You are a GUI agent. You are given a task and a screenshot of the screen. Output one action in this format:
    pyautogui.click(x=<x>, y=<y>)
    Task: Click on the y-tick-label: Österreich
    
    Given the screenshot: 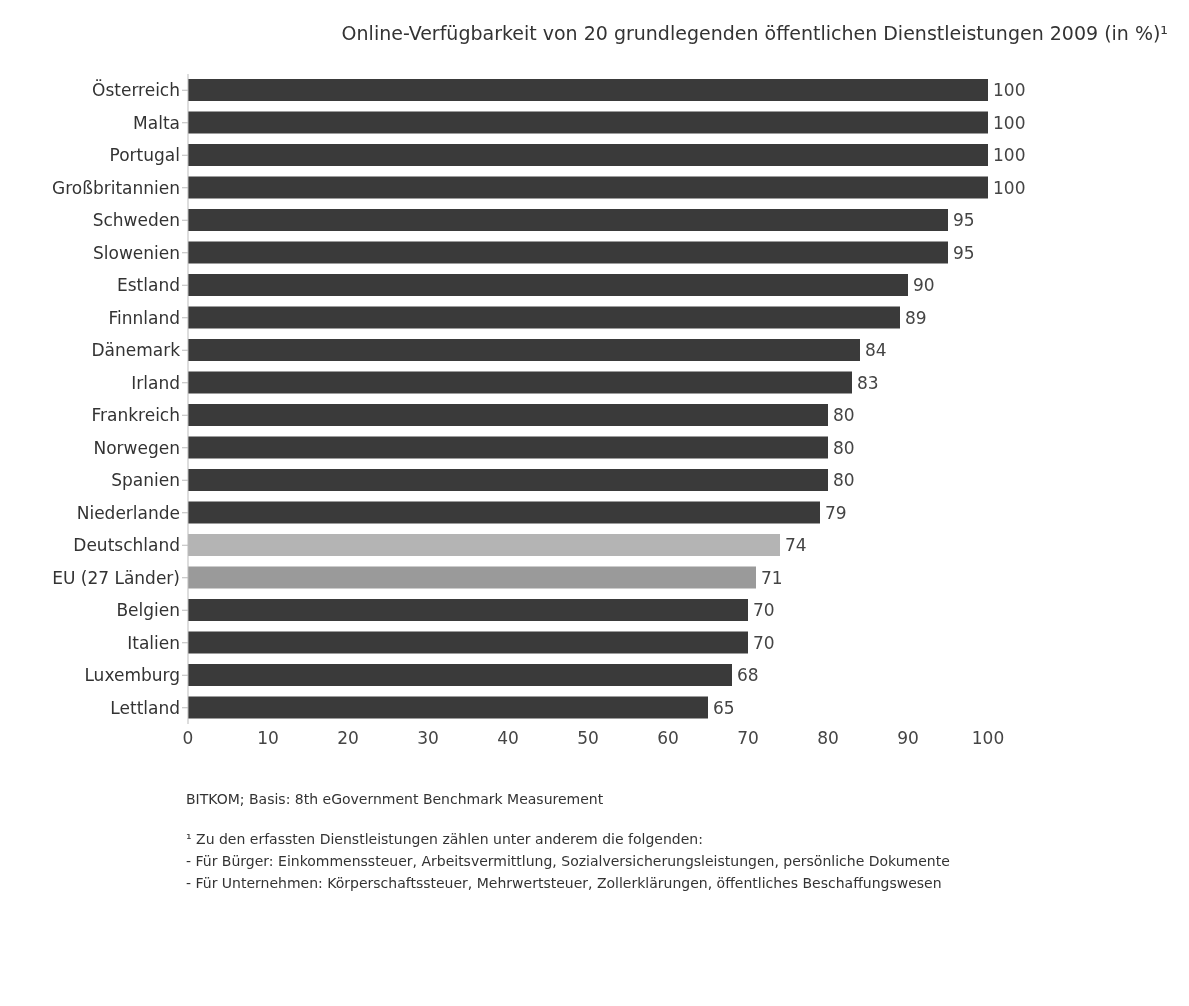 What is the action you would take?
    pyautogui.click(x=136, y=90)
    